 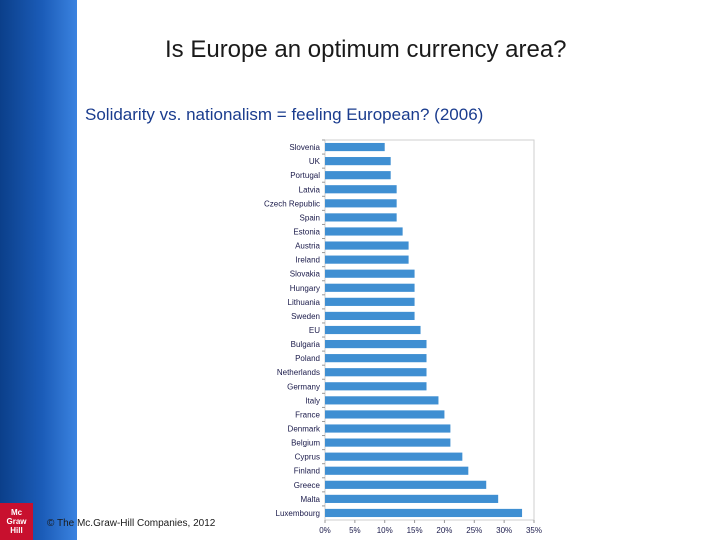 What do you see at coordinates (534, 530) in the screenshot?
I see `x-tick-label: 35%` at bounding box center [534, 530].